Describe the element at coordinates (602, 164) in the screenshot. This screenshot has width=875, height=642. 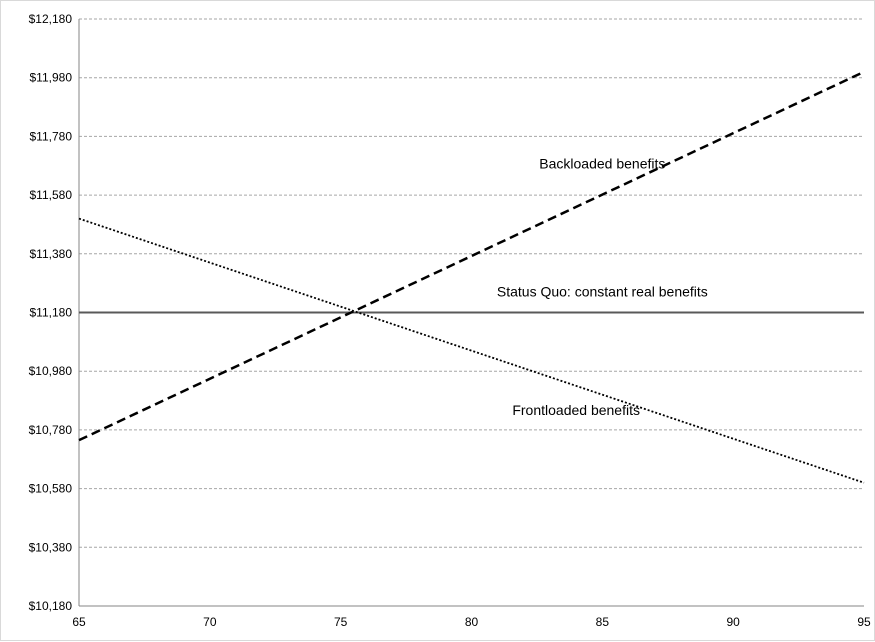
I see `annotation-label: Backloaded benefits` at that location.